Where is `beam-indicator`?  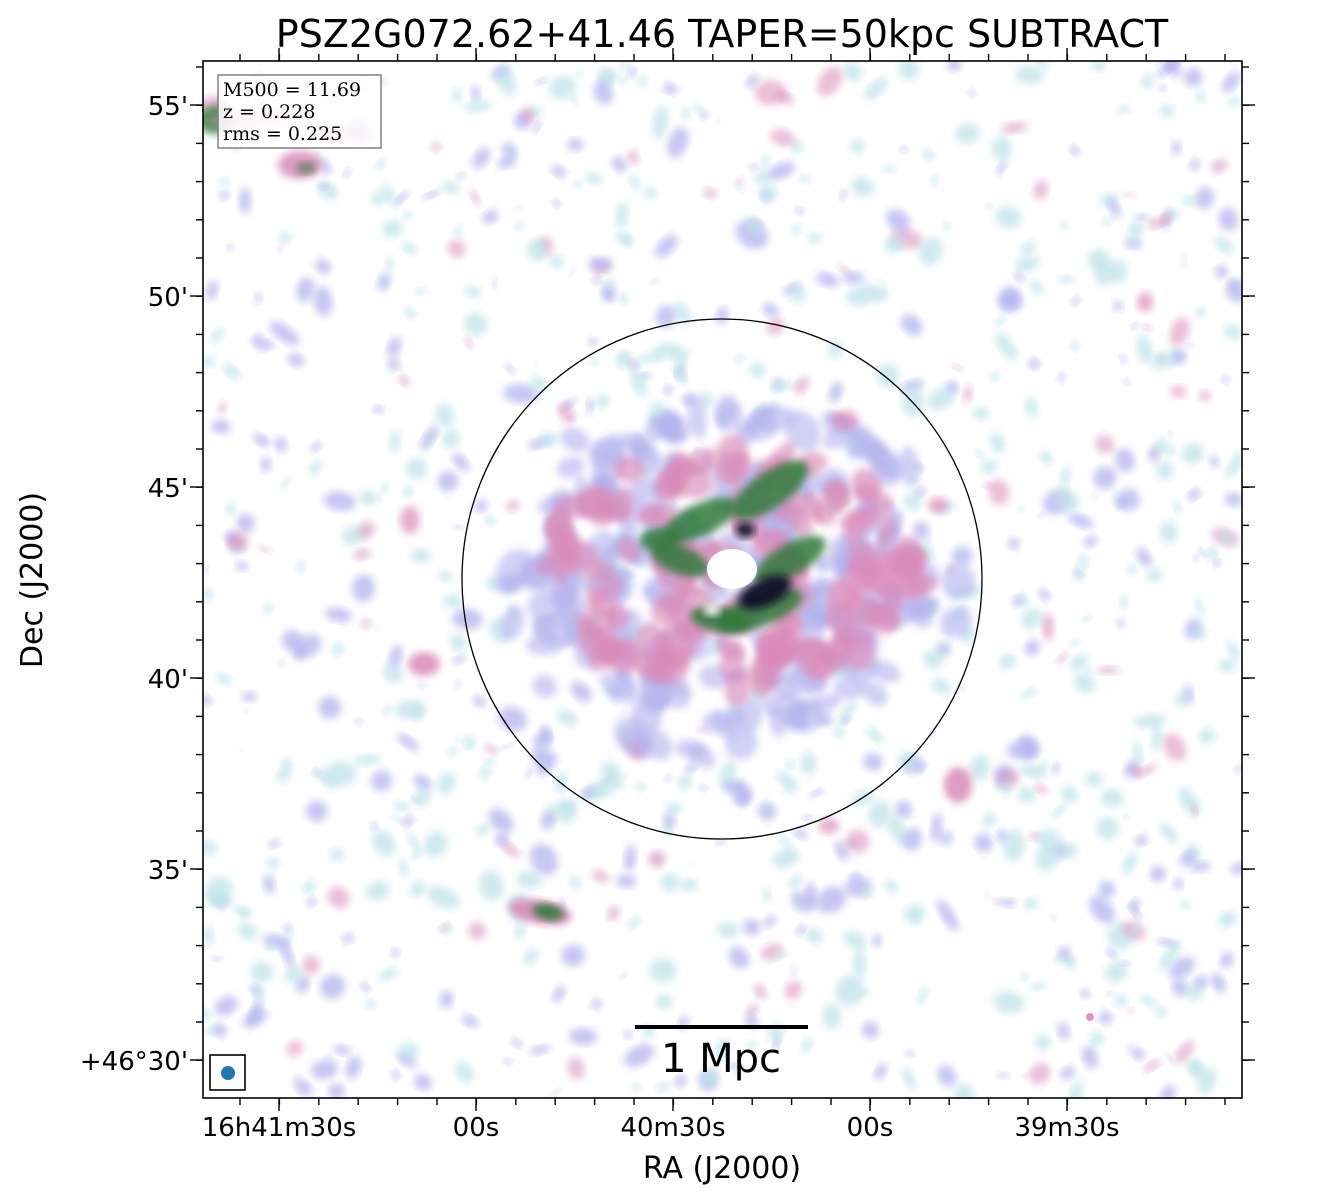
beam-indicator is located at coordinates (227, 1072).